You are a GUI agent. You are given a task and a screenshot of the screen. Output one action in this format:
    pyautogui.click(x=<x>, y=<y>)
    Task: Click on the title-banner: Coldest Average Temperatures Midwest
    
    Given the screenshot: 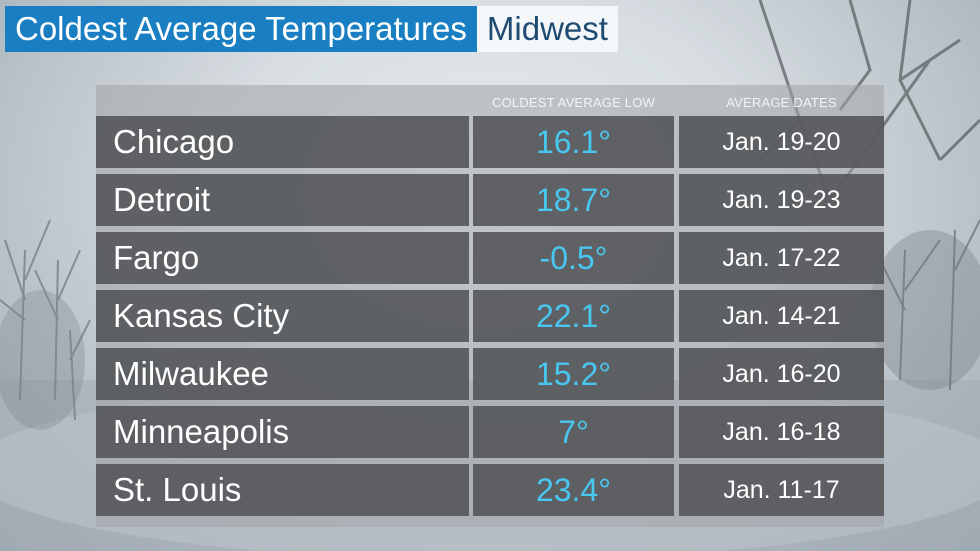 What is the action you would take?
    pyautogui.click(x=311, y=29)
    